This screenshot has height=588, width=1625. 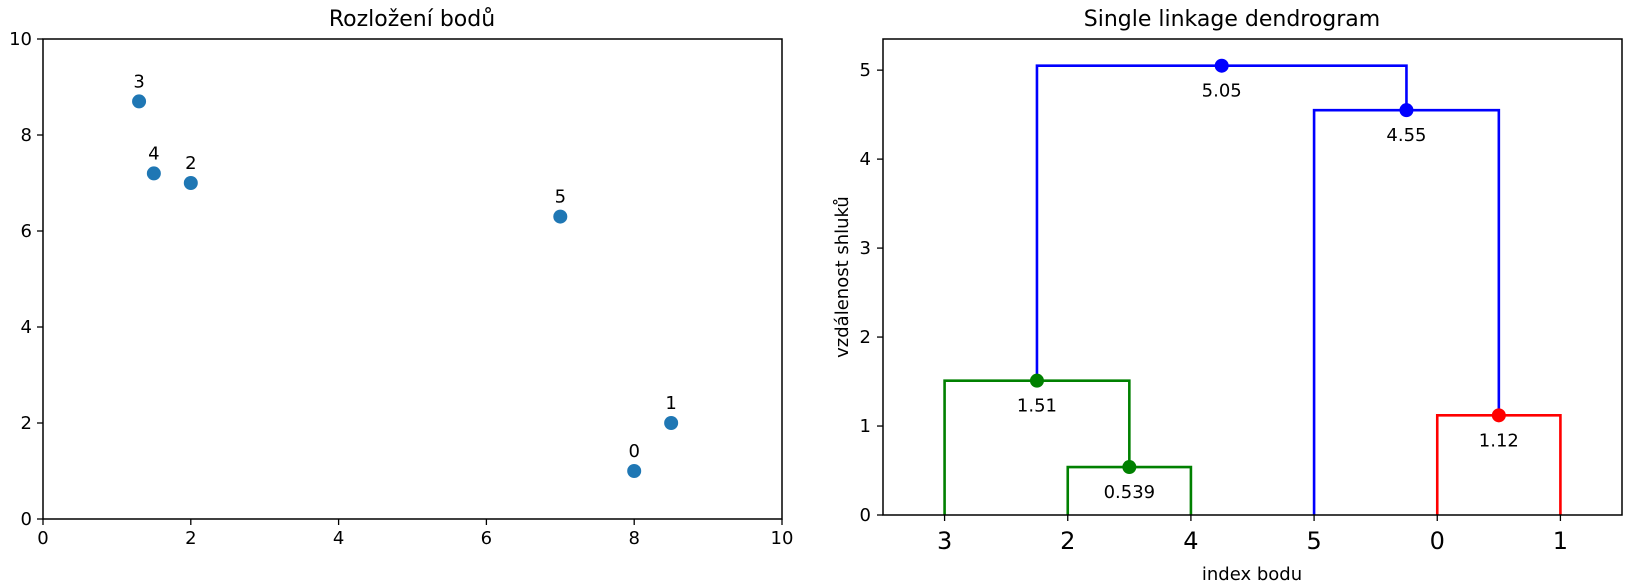 What do you see at coordinates (1252, 574) in the screenshot?
I see `dendrogram-x-axis-label: index bodu` at bounding box center [1252, 574].